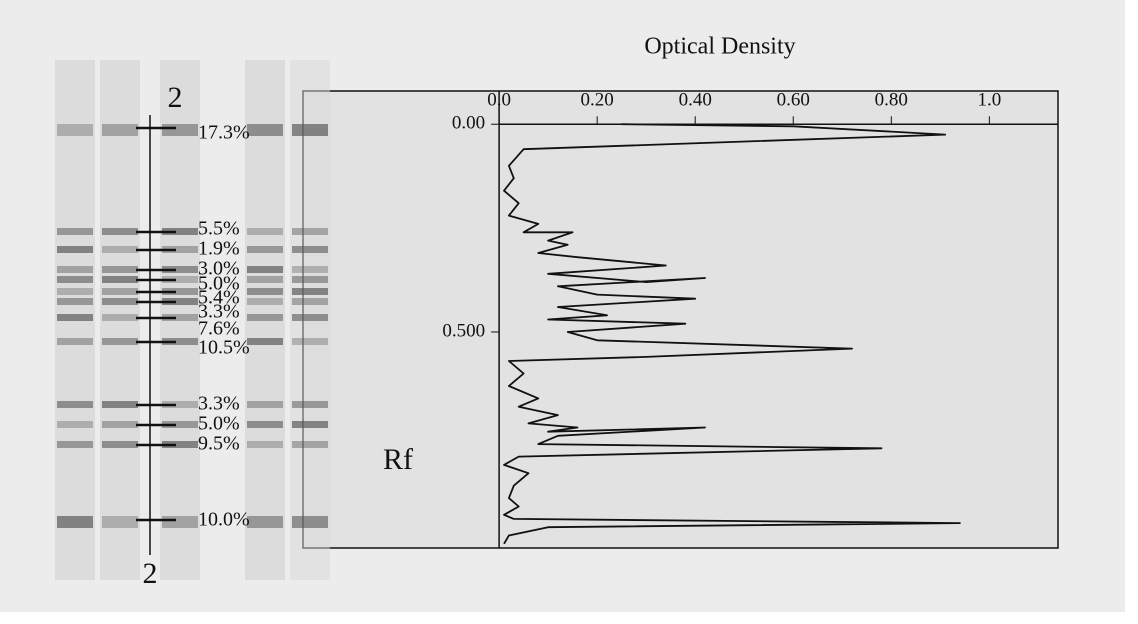 This screenshot has height=624, width=1138. Describe the element at coordinates (989, 99) in the screenshot. I see `x-tick-label: 1.0` at that location.